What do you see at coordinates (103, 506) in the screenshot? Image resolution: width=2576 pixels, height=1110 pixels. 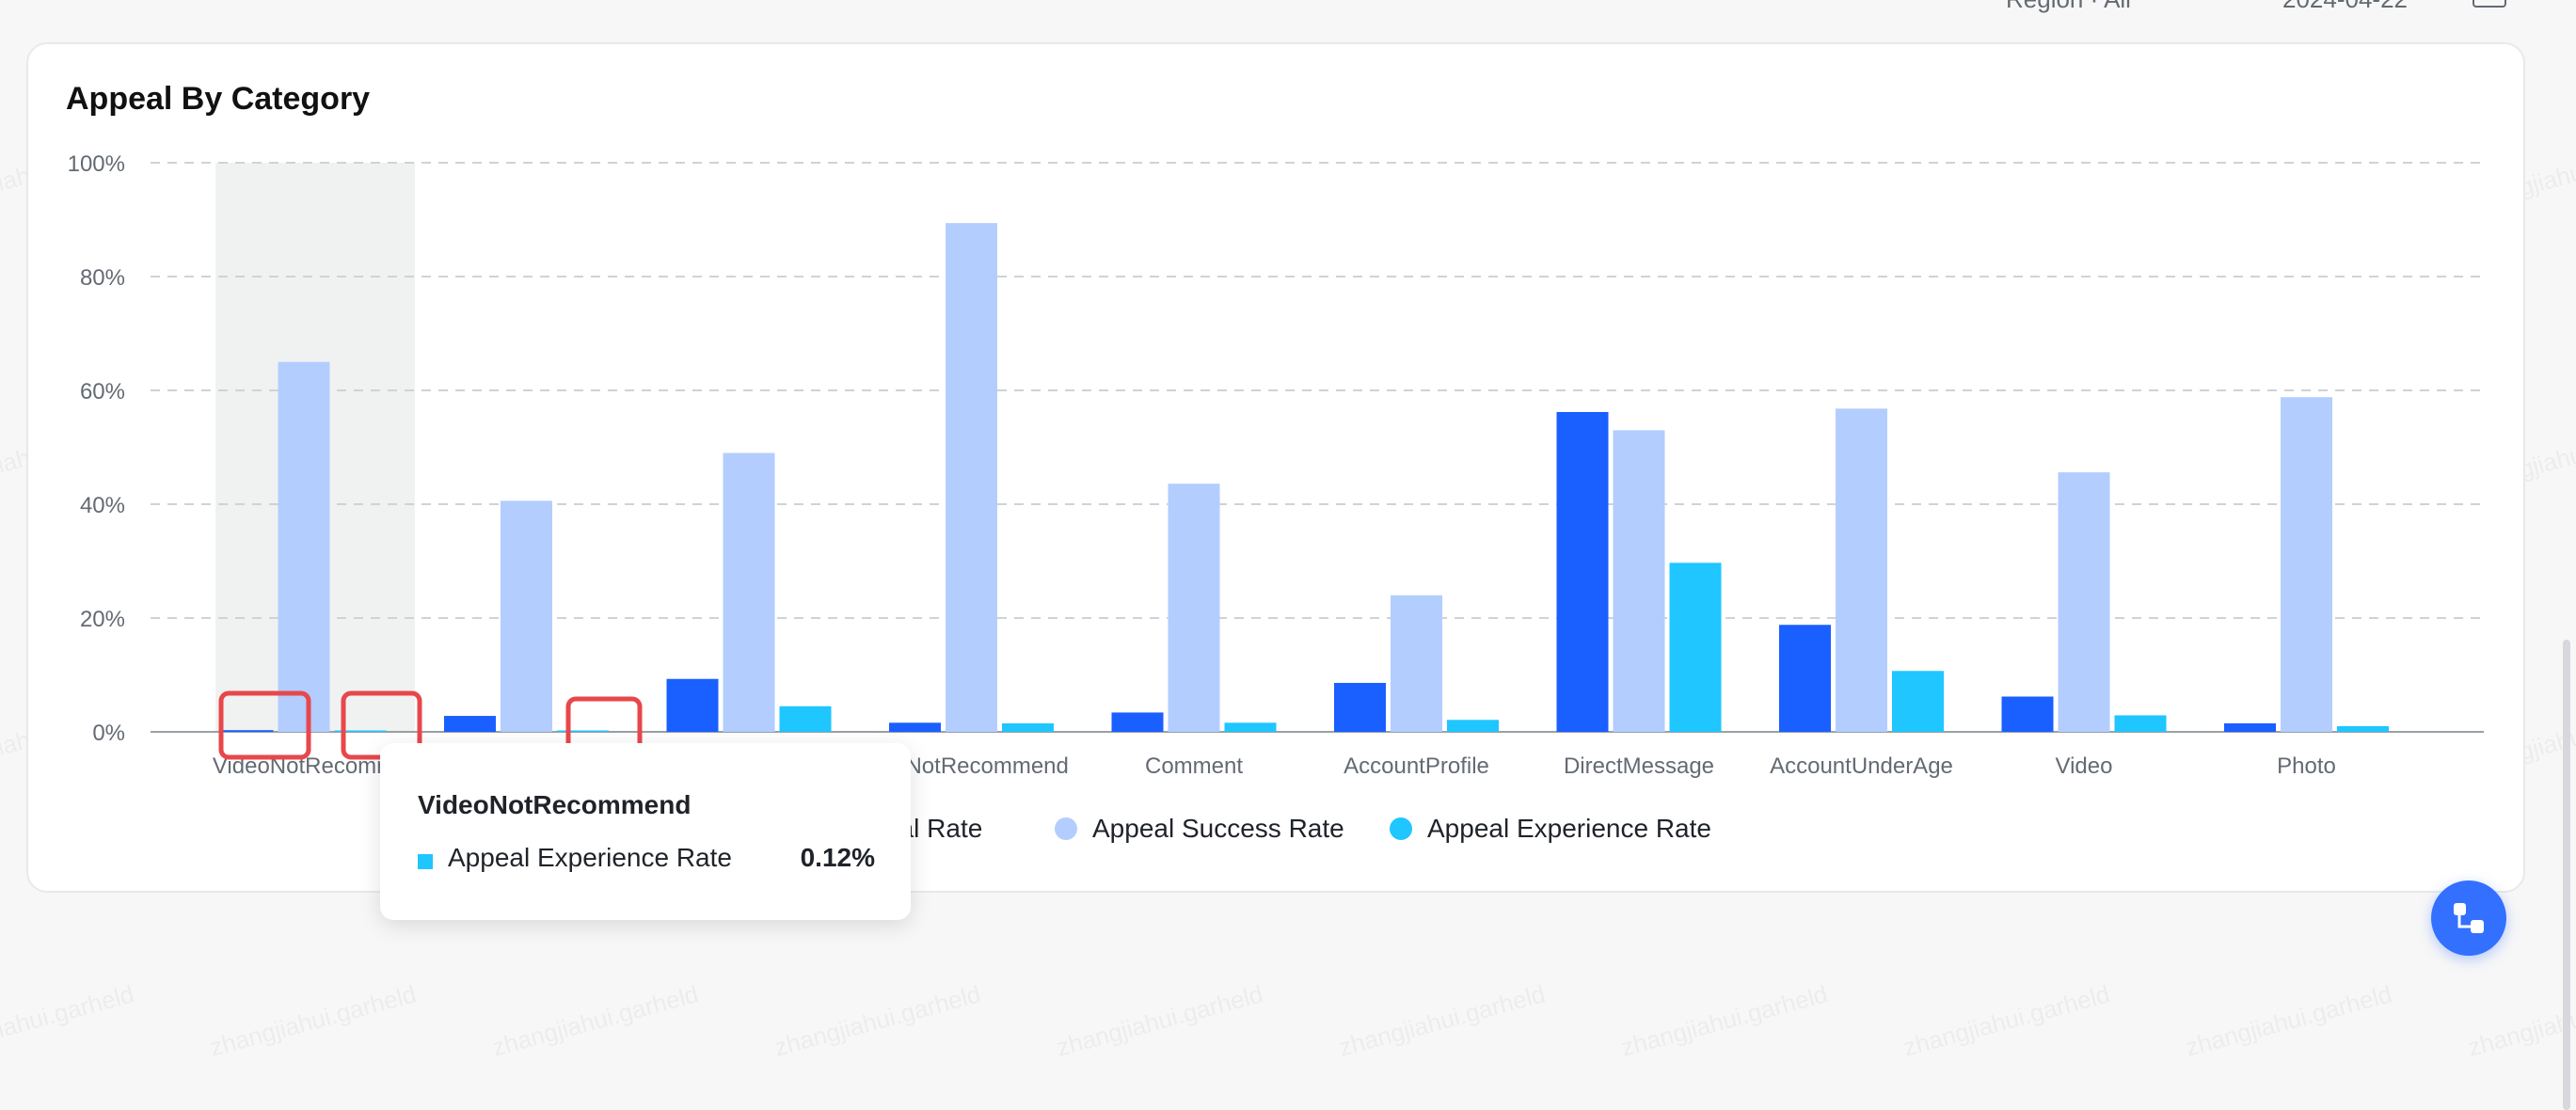 I see `y-tick-label: 40%` at bounding box center [103, 506].